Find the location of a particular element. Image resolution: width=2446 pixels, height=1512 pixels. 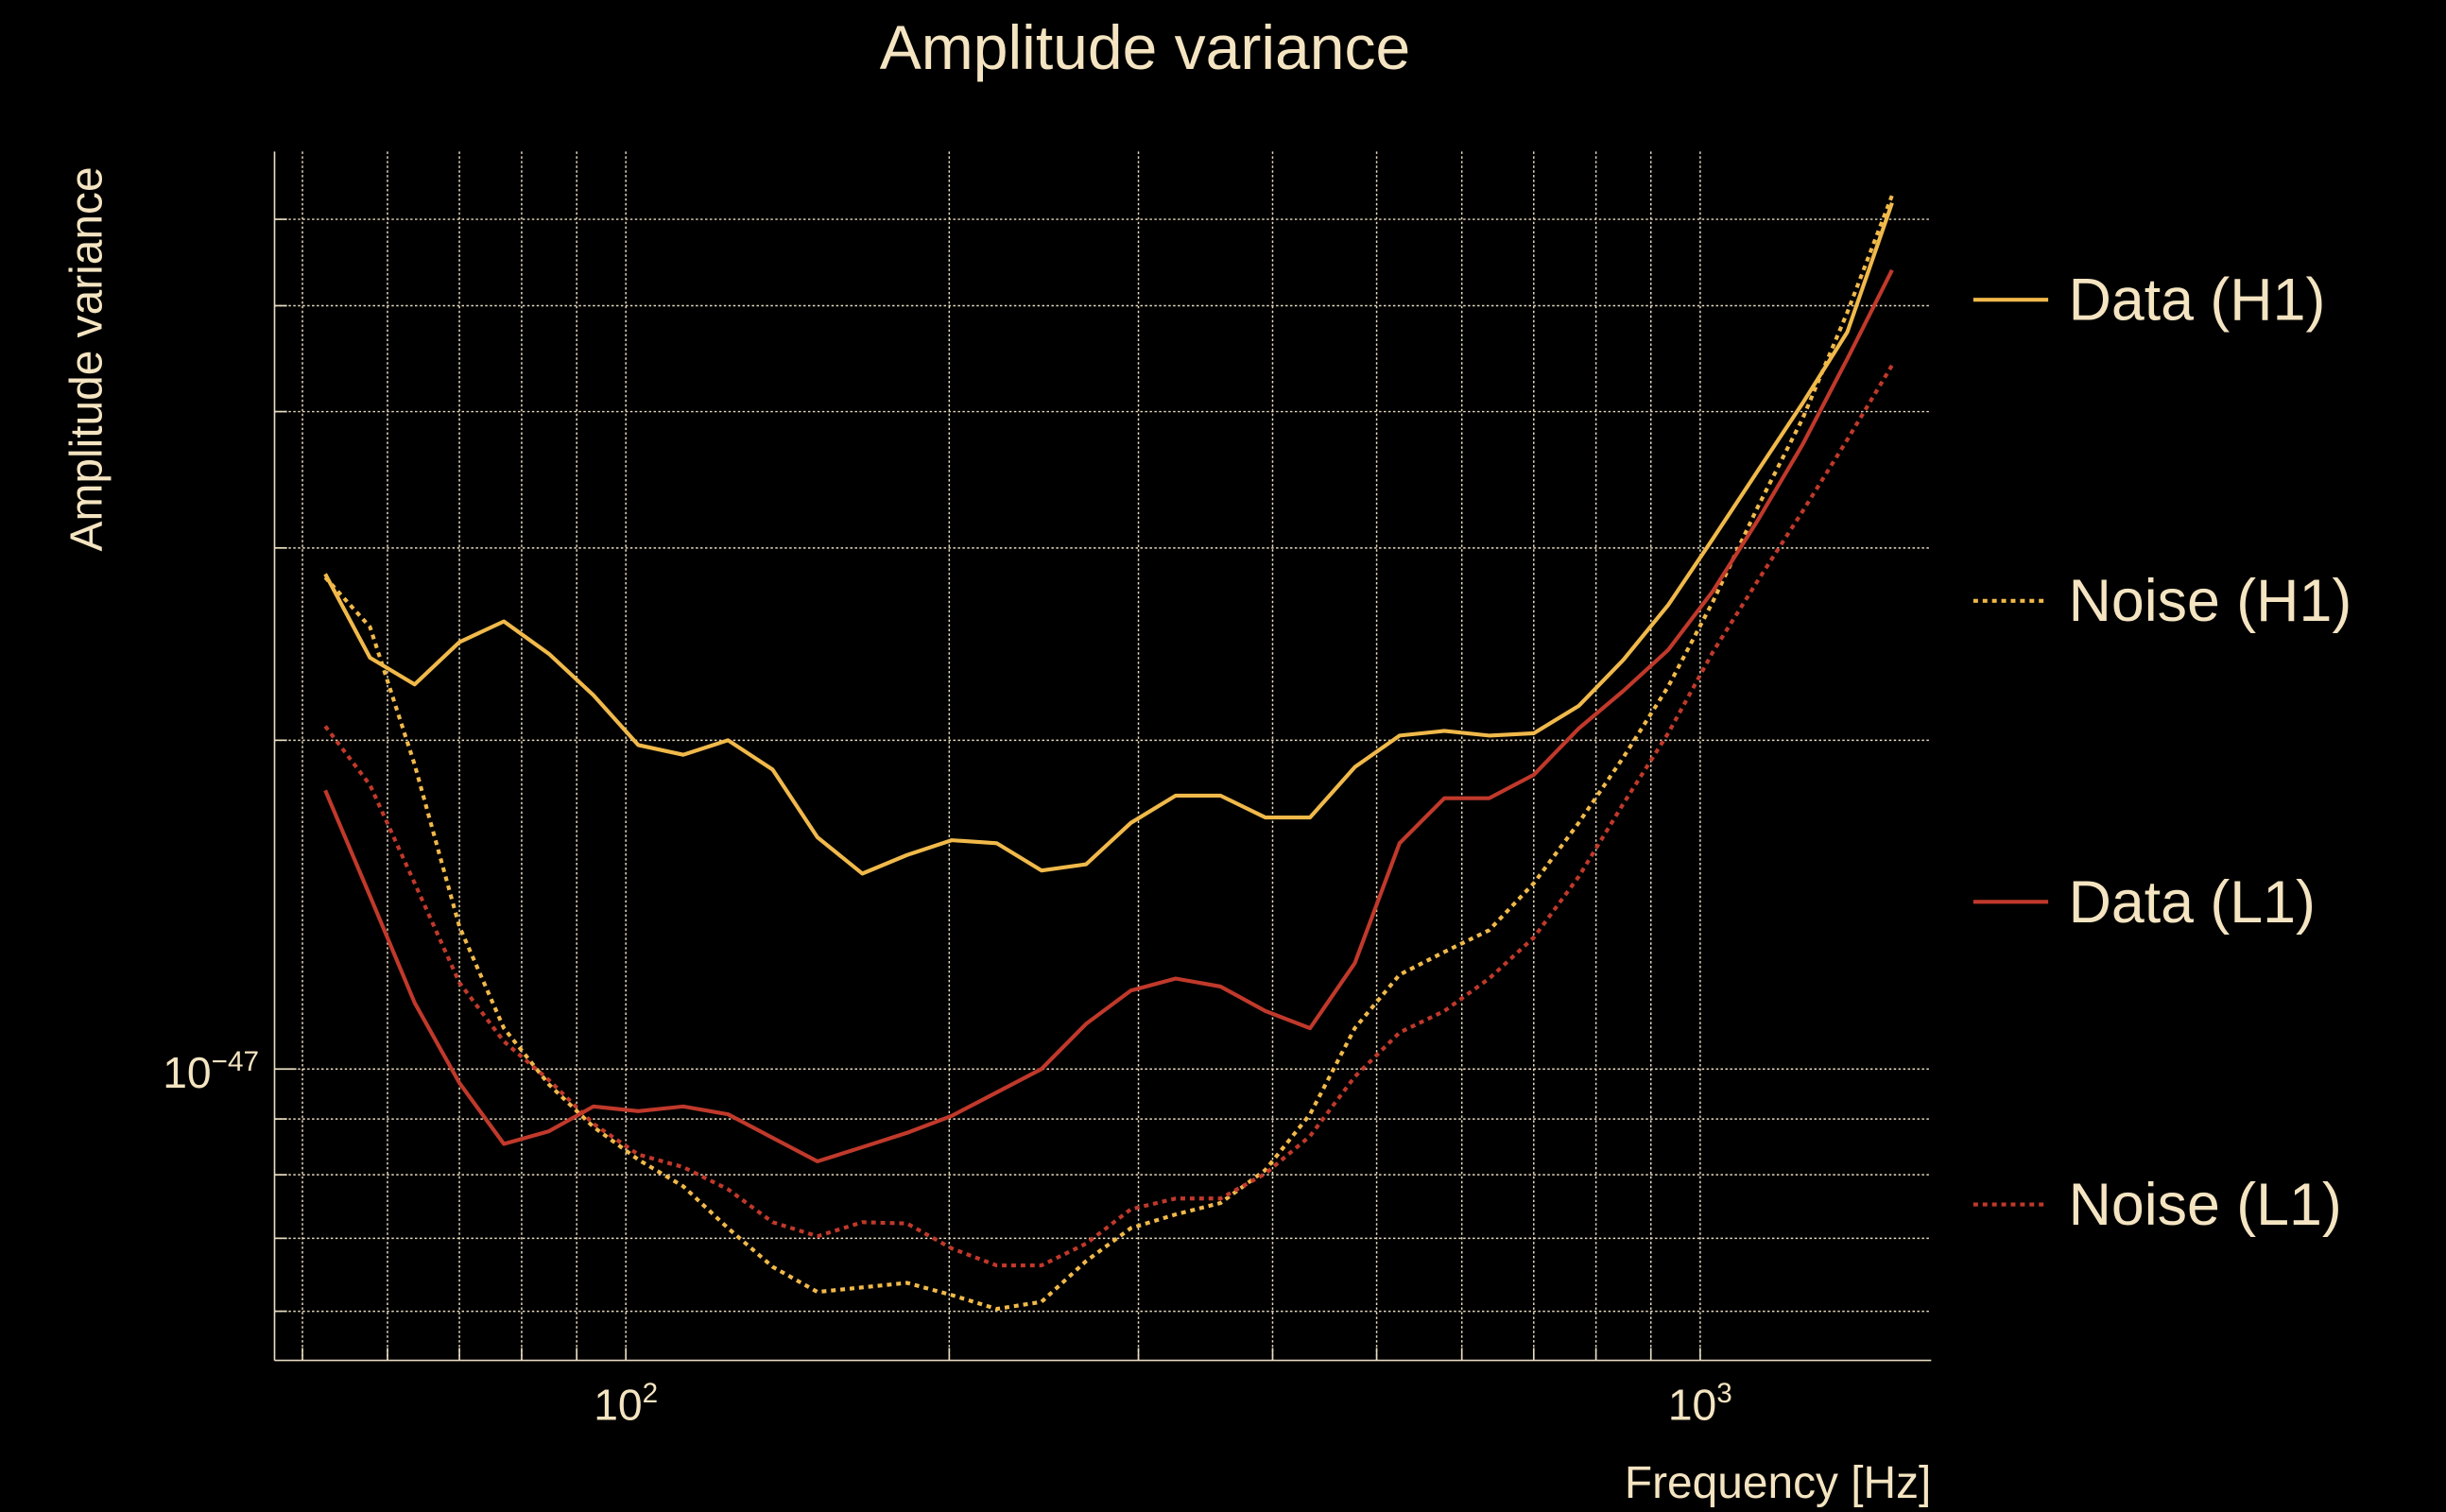

legend-item-noise-h1: Noise (H1) is located at coordinates (2162, 601).